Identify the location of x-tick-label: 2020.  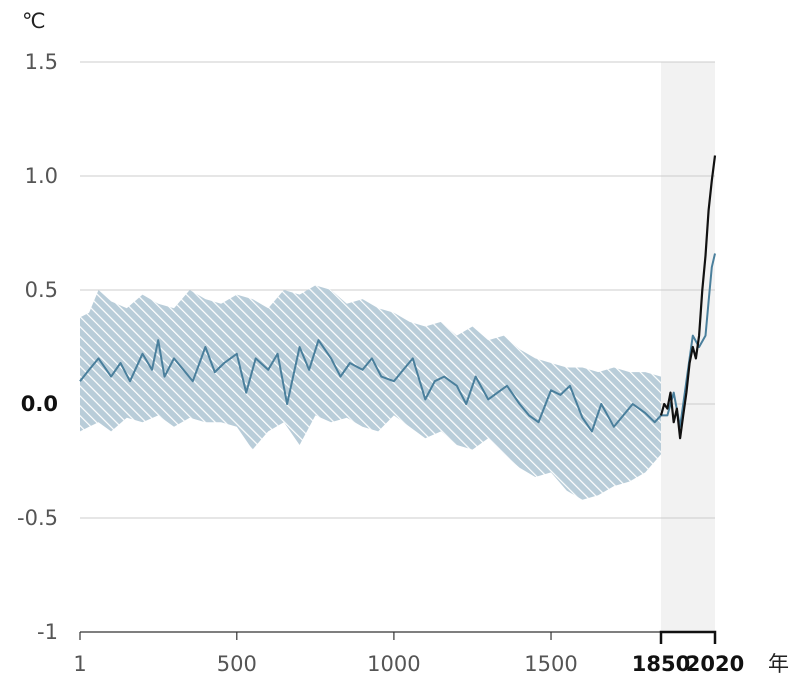
(715, 664).